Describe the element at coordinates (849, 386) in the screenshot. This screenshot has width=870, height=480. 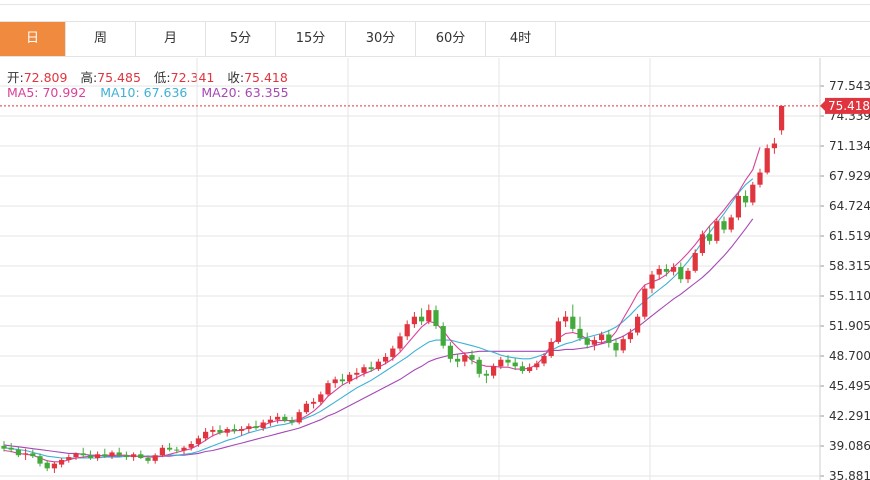
I see `y-tick-label: 45.495` at that location.